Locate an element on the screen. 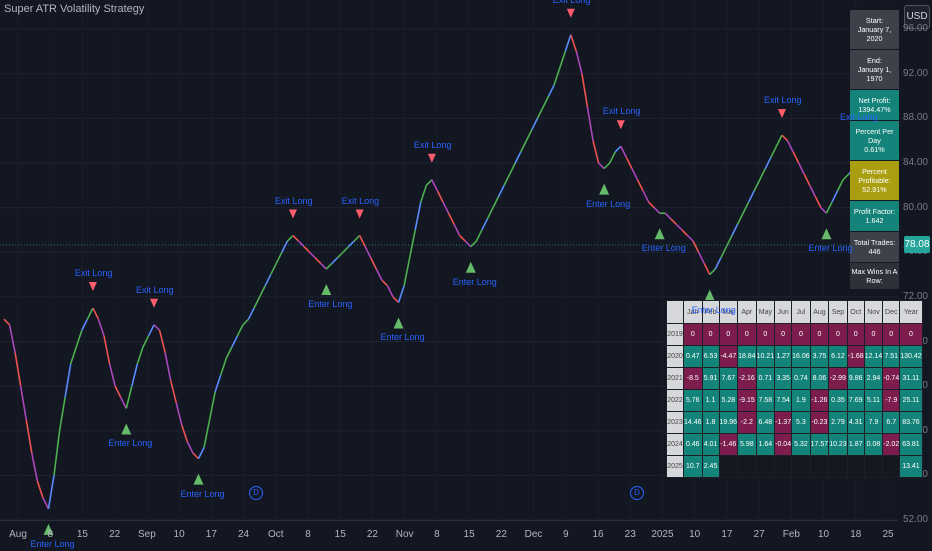 Image resolution: width=932 pixels, height=551 pixels. return-cell: 2.79 is located at coordinates (838, 422).